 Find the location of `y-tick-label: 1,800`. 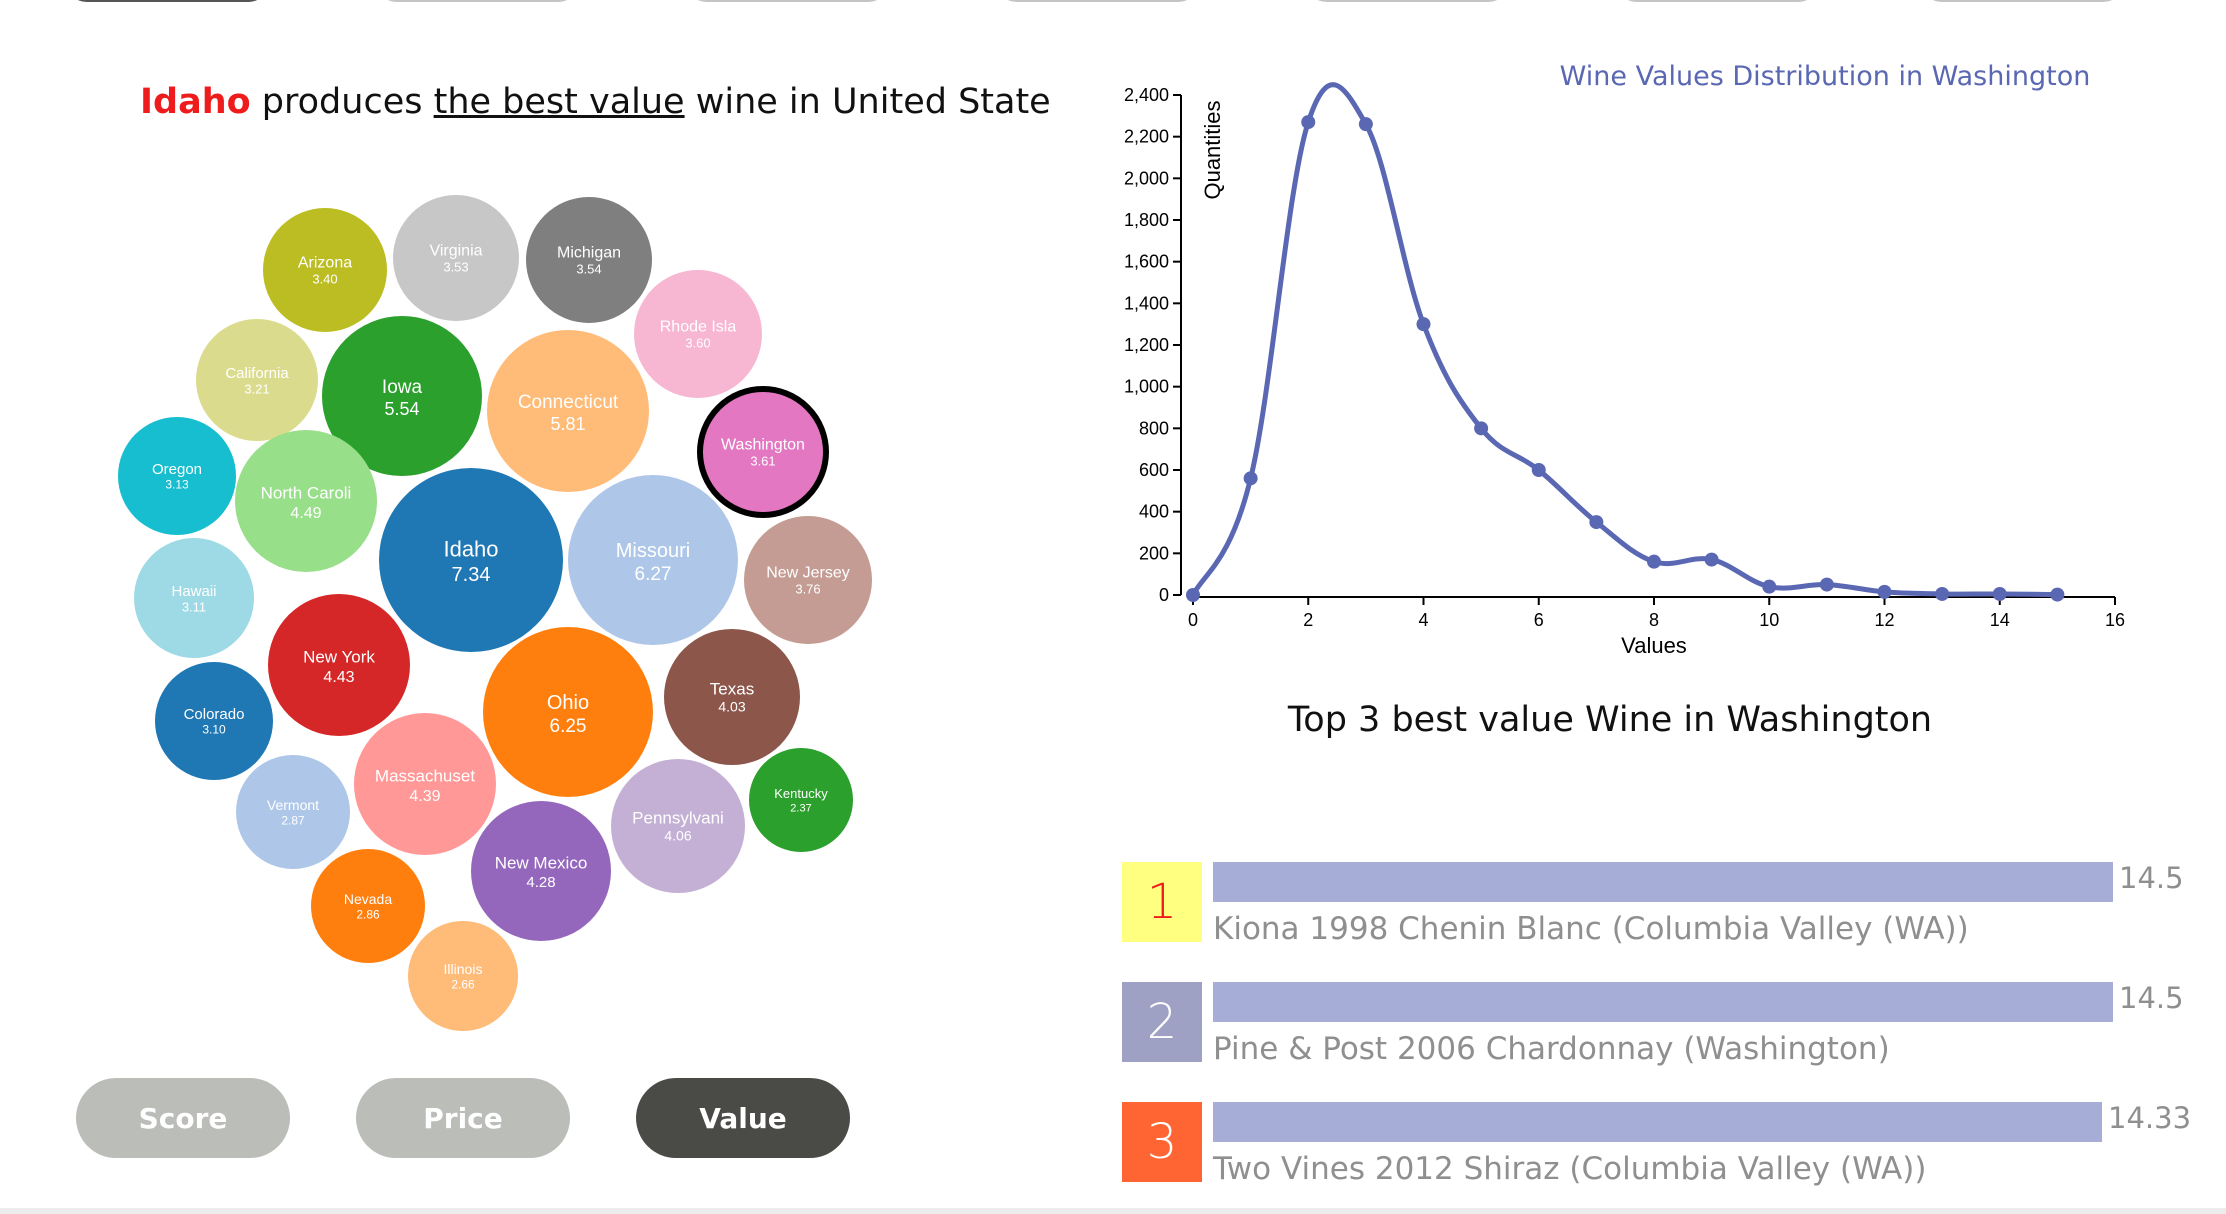

y-tick-label: 1,800 is located at coordinates (1146, 220).